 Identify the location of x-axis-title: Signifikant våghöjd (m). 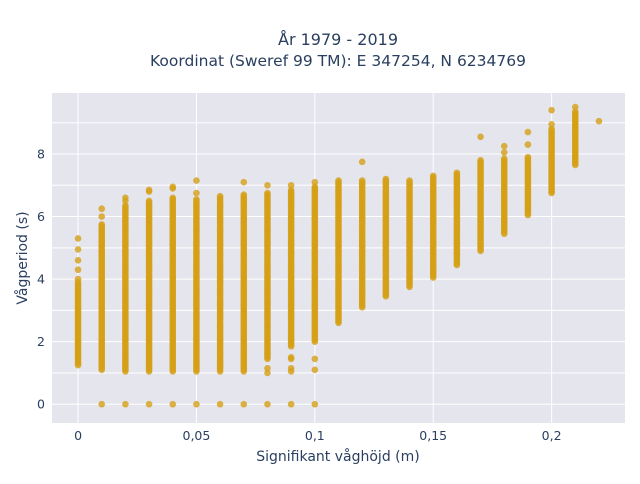
(337, 456).